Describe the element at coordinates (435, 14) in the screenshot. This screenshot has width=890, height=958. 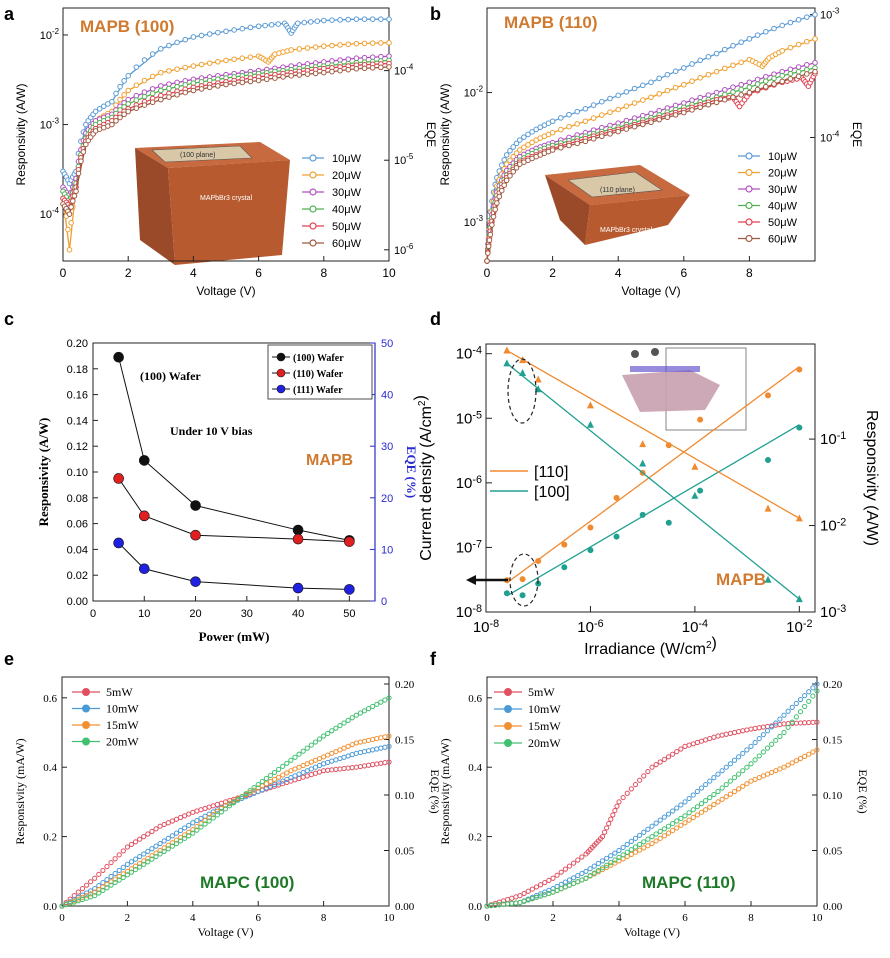
I see `panel-letter-b: b` at that location.